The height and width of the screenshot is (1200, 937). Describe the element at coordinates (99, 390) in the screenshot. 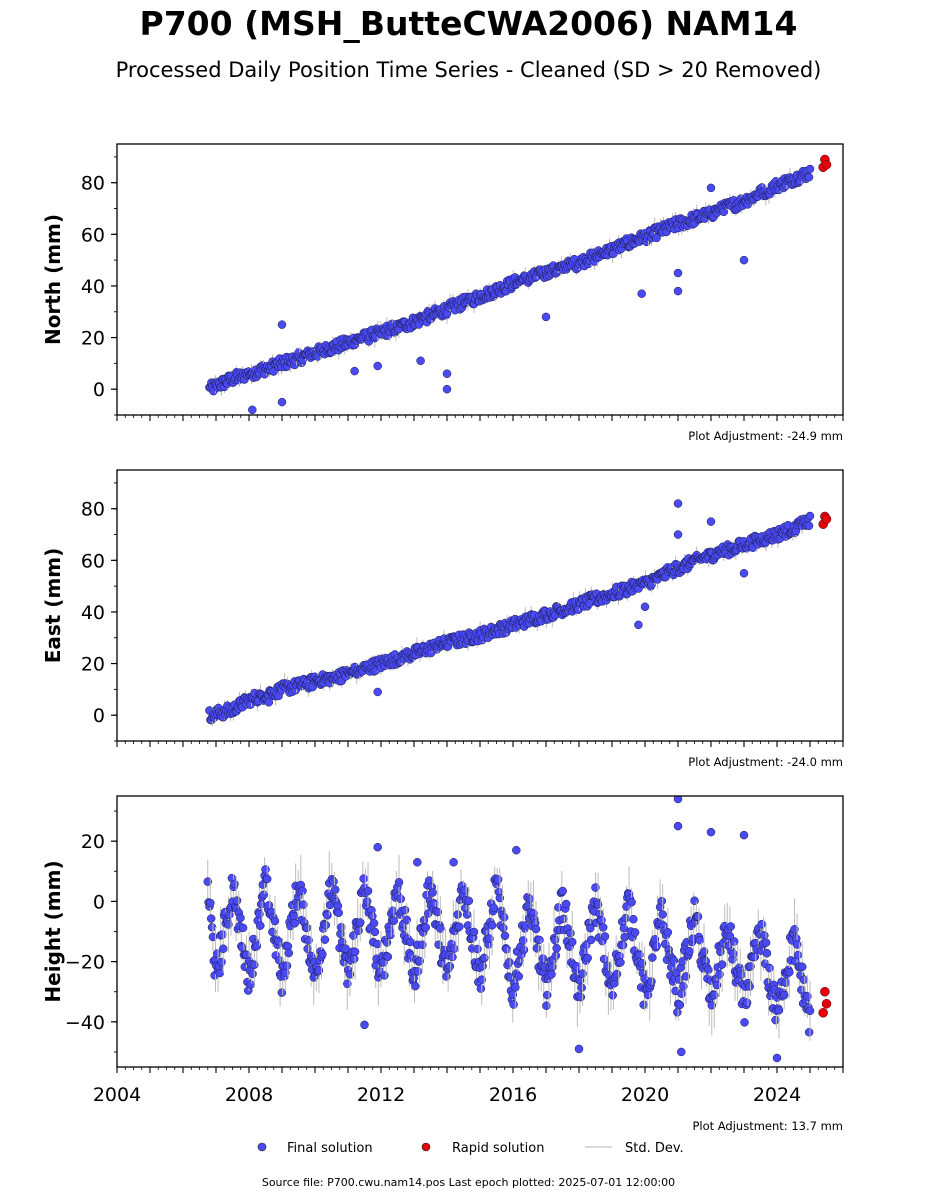

I see `north-ytick-label: 0` at that location.